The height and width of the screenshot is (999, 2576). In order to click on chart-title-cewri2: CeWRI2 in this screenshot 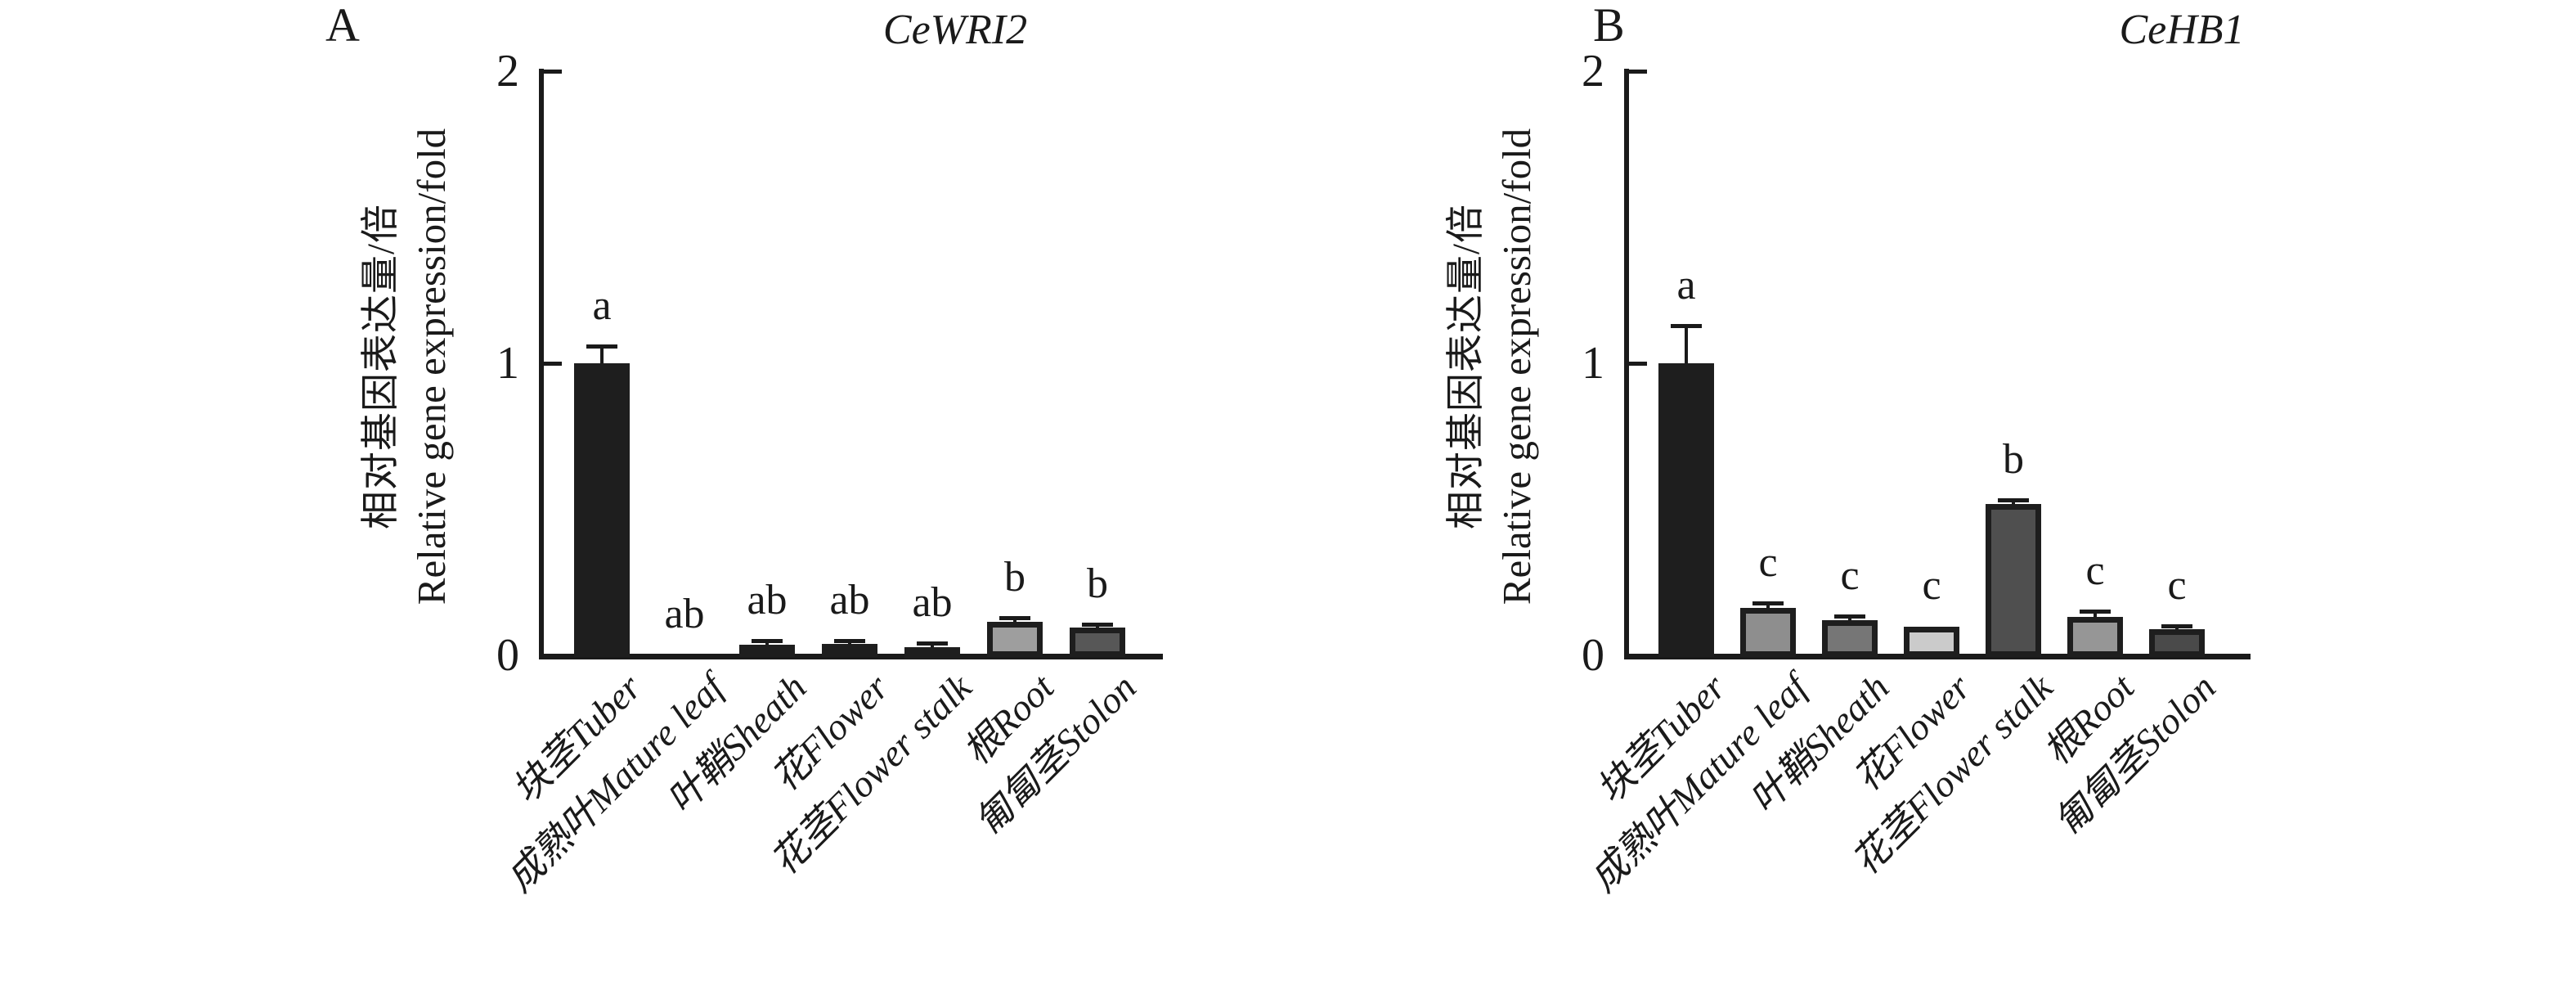, I will do `click(955, 30)`.